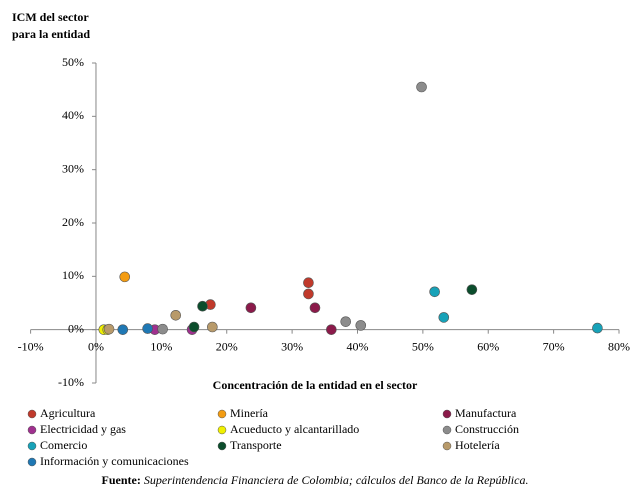 The height and width of the screenshot is (491, 635). Describe the element at coordinates (315, 385) in the screenshot. I see `x-axis-label: Concentración de la entidad en el sector` at that location.